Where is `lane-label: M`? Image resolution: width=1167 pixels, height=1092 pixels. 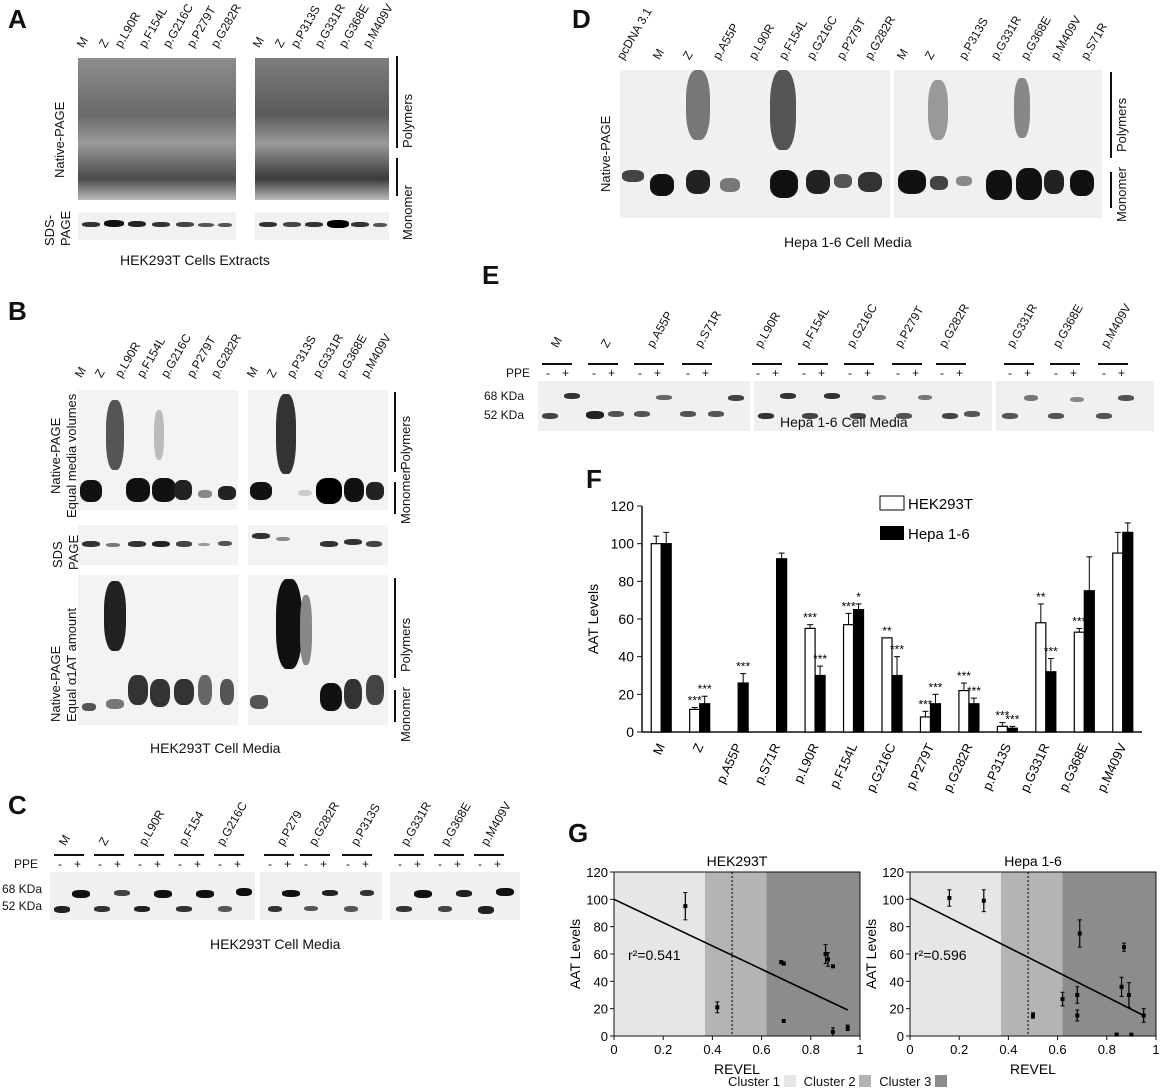
lane-label: M is located at coordinates (80, 372).